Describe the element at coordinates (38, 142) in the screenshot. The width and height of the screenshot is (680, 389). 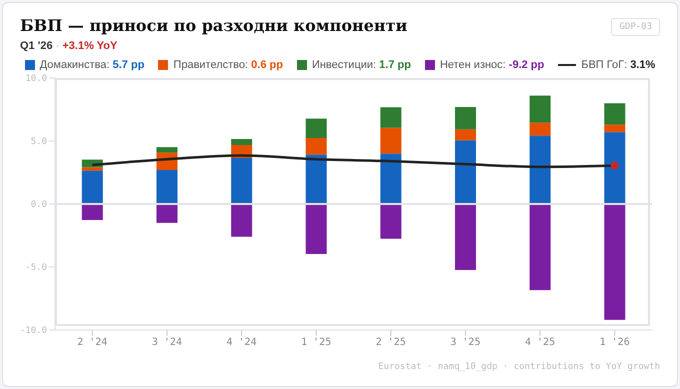
I see `y-tick-label: 5.0` at that location.